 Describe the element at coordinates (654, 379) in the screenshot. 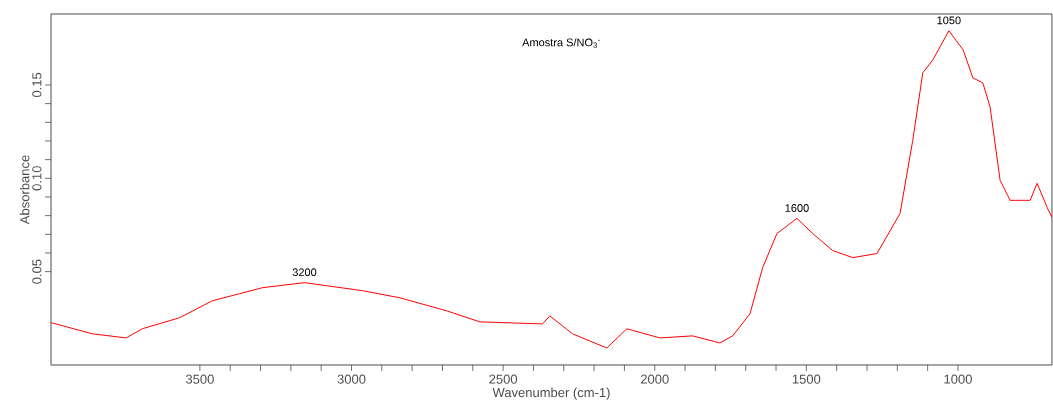

I see `x-tick-label: 2000` at that location.